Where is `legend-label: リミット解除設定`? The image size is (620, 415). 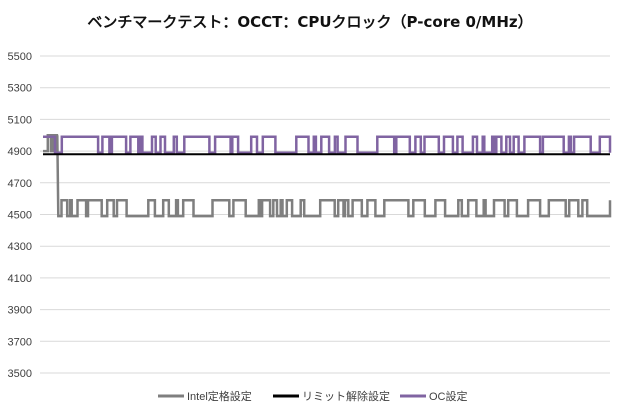
legend-label: リミット解除設定 is located at coordinates (346, 396).